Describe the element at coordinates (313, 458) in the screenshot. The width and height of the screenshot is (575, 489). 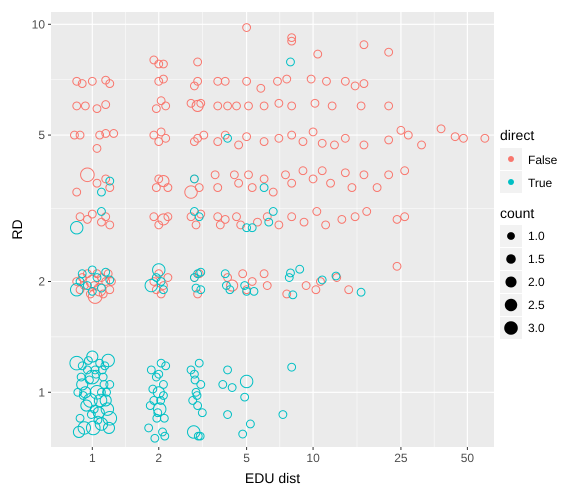
I see `x-tick-label: 10` at that location.